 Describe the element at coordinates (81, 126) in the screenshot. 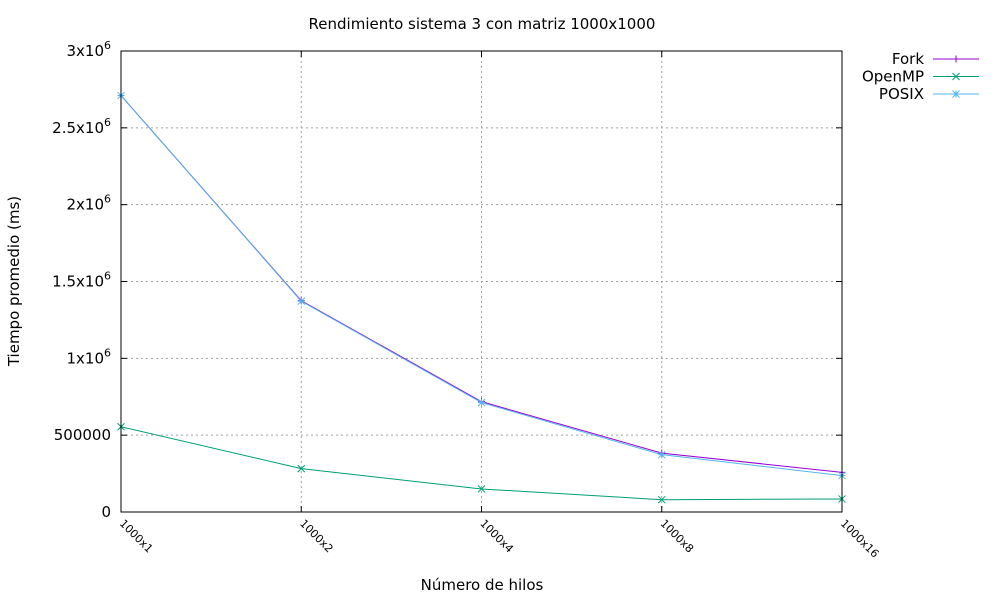

I see `y-tick-label: 2.5x10⁶` at that location.